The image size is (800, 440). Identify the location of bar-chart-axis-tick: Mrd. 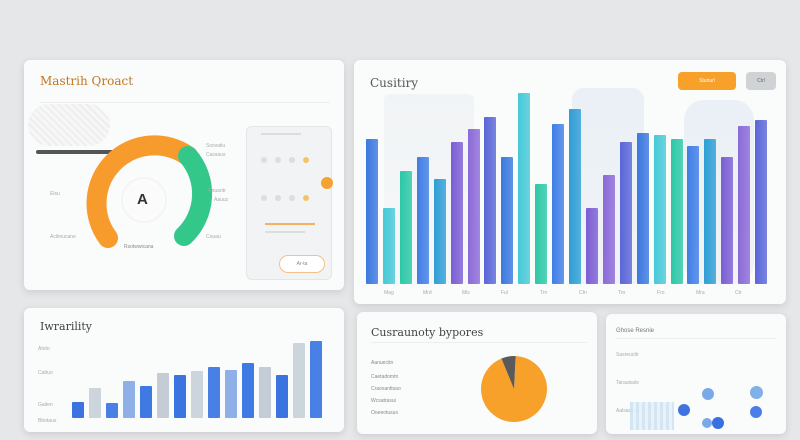
(427, 293).